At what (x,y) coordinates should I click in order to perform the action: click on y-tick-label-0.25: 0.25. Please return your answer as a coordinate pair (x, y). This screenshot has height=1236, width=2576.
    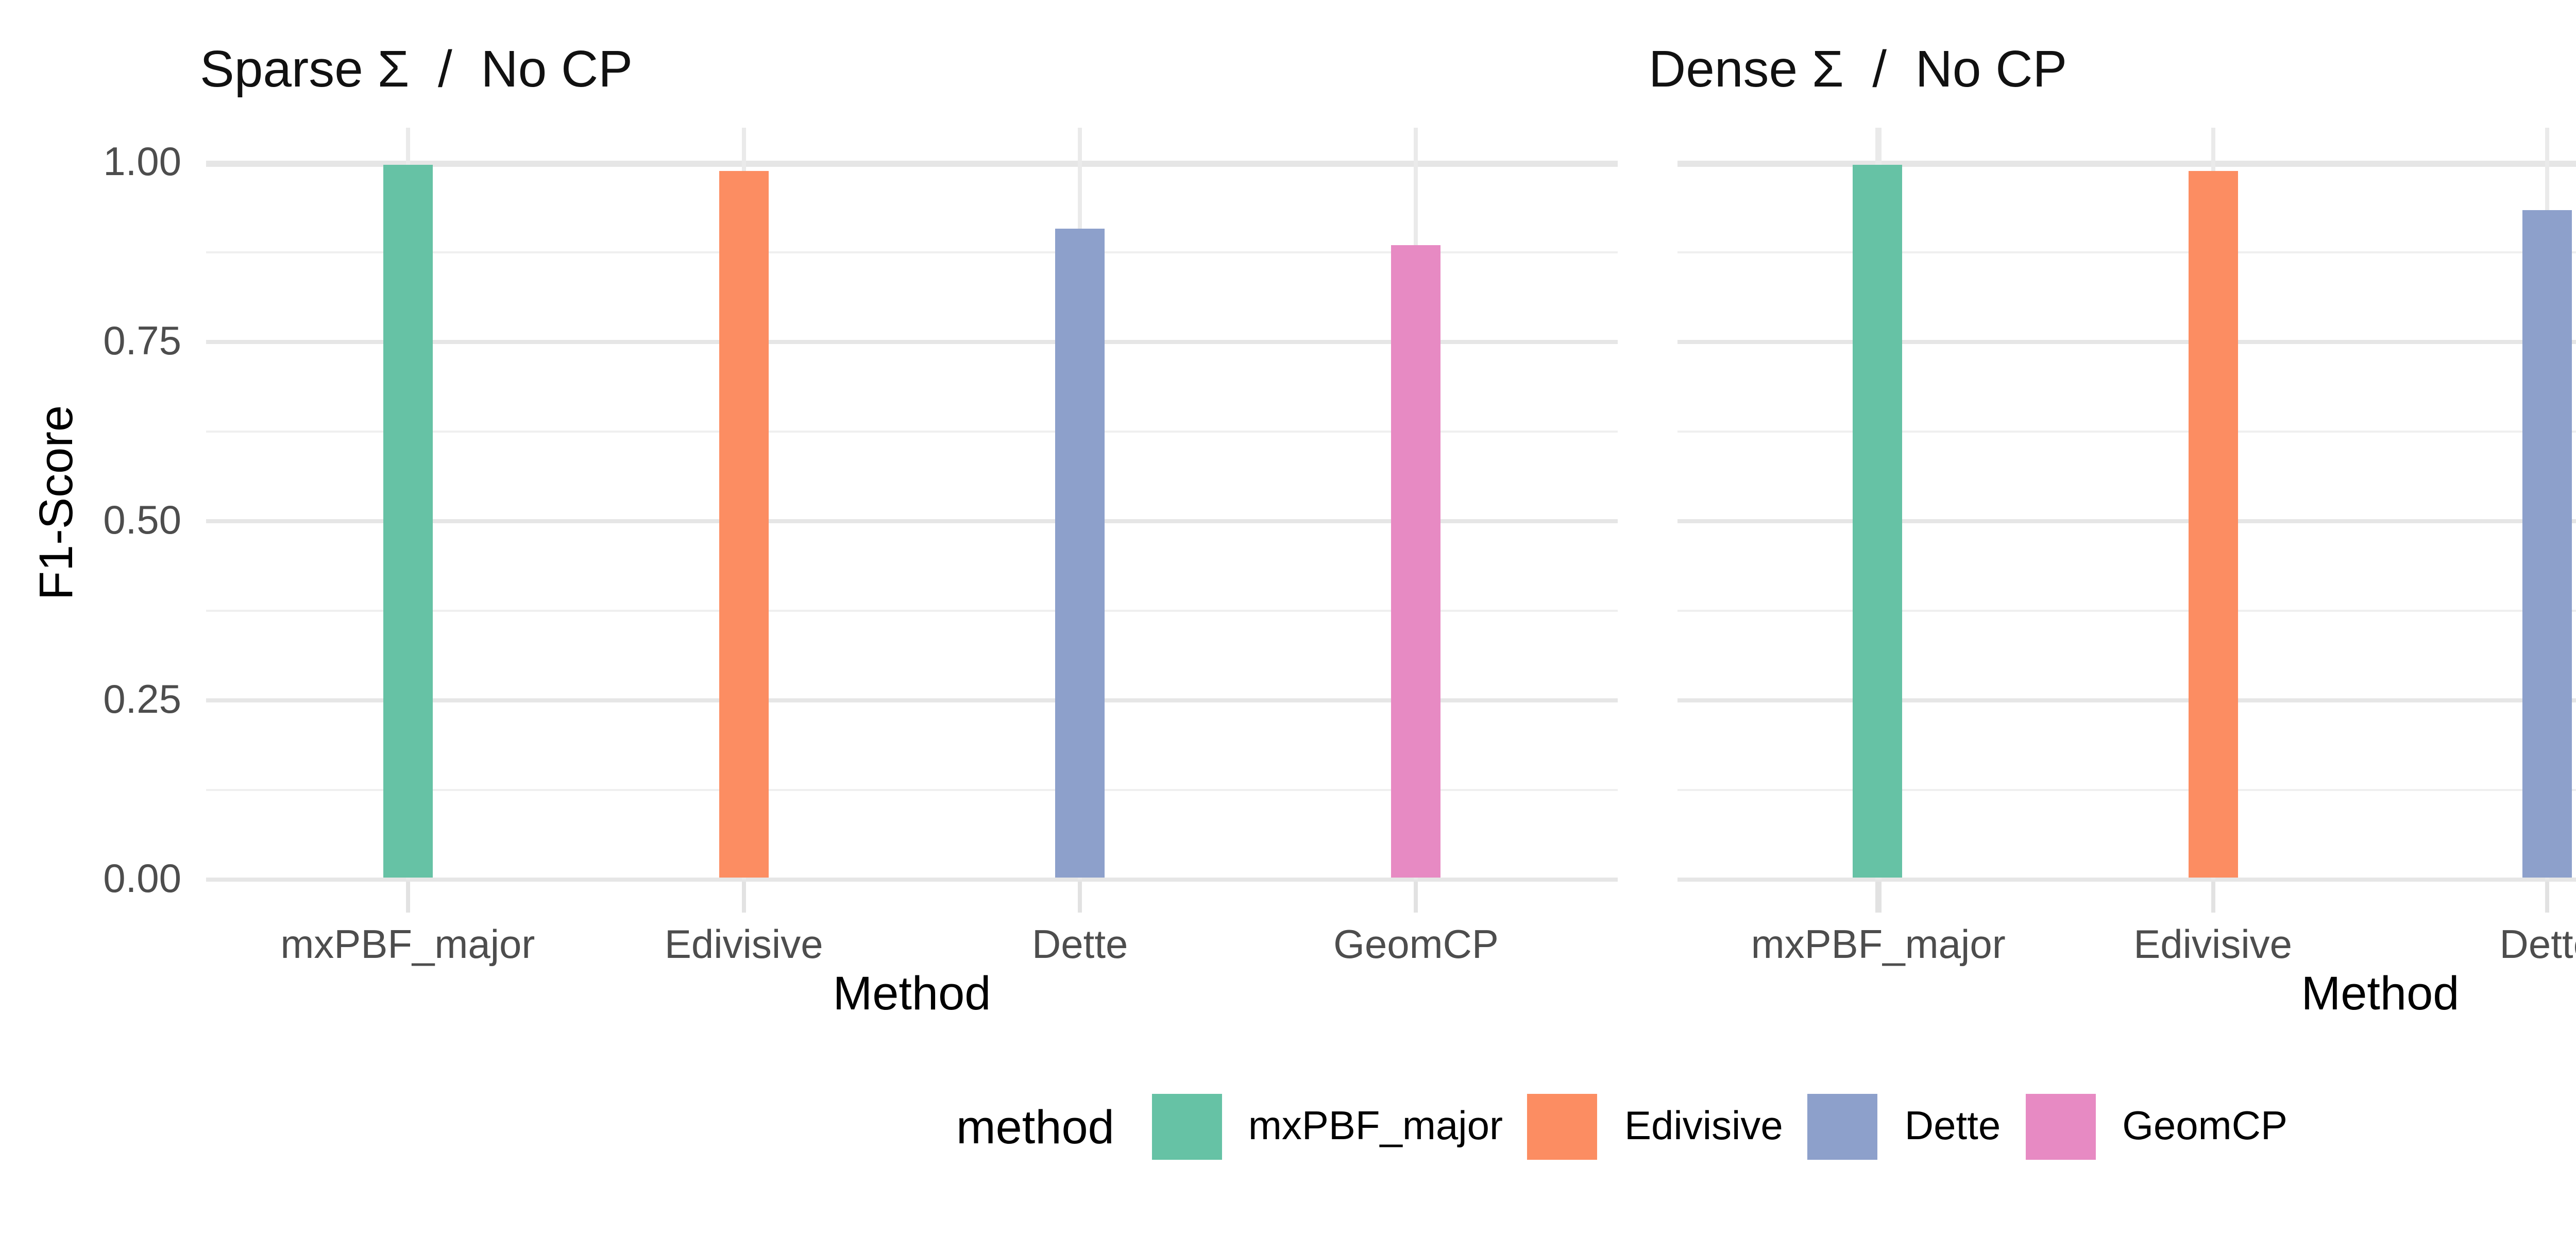
    Looking at the image, I should click on (142, 701).